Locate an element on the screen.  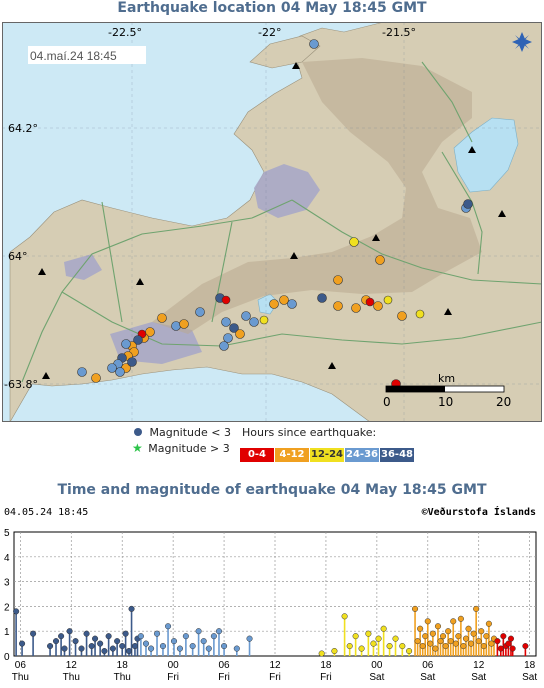
hours-legend-title: Hours since earthquake: is located at coordinates (309, 432).